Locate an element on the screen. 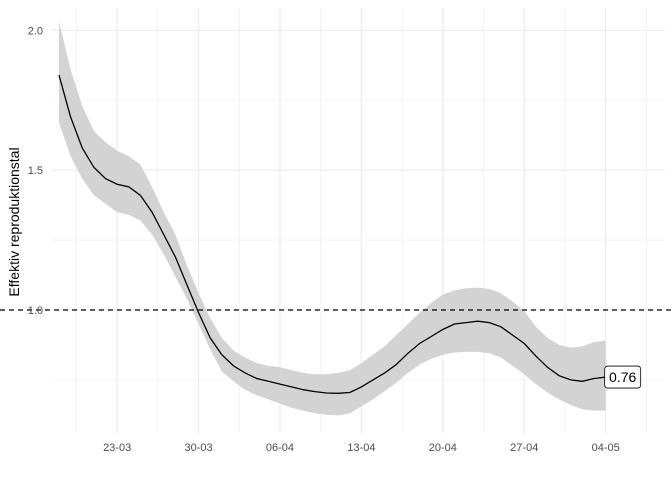 Image resolution: width=672 pixels, height=480 pixels. x-tick-label: 30-03 is located at coordinates (198, 448).